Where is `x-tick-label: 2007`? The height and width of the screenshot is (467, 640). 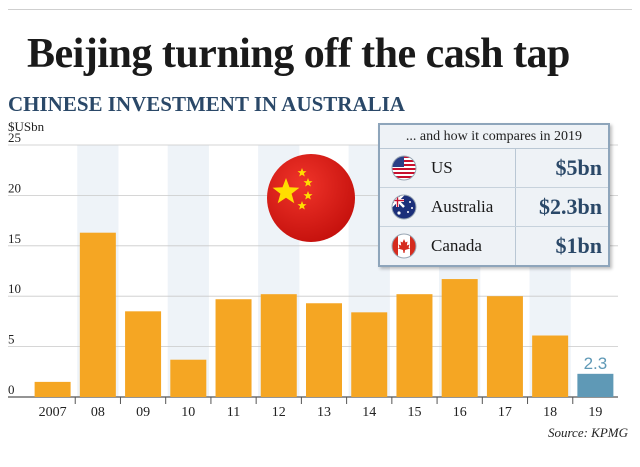
x-tick-label: 2007 is located at coordinates (53, 412).